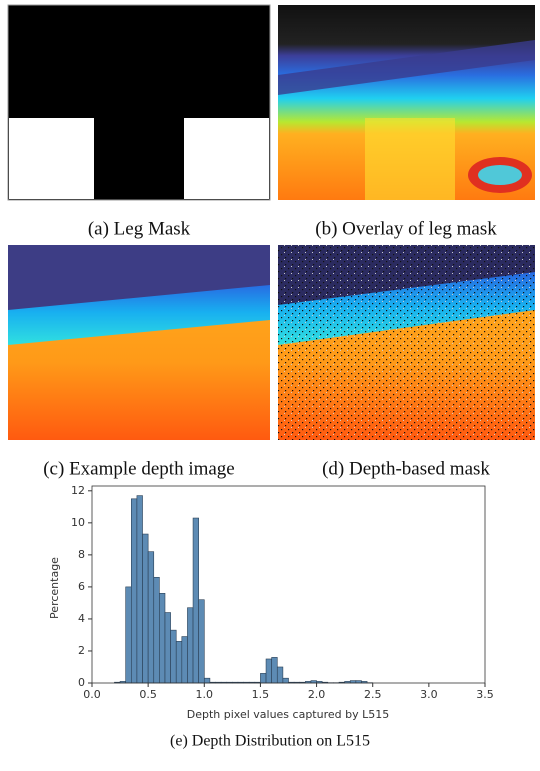  Describe the element at coordinates (500, 175) in the screenshot. I see `overlay-object` at that location.